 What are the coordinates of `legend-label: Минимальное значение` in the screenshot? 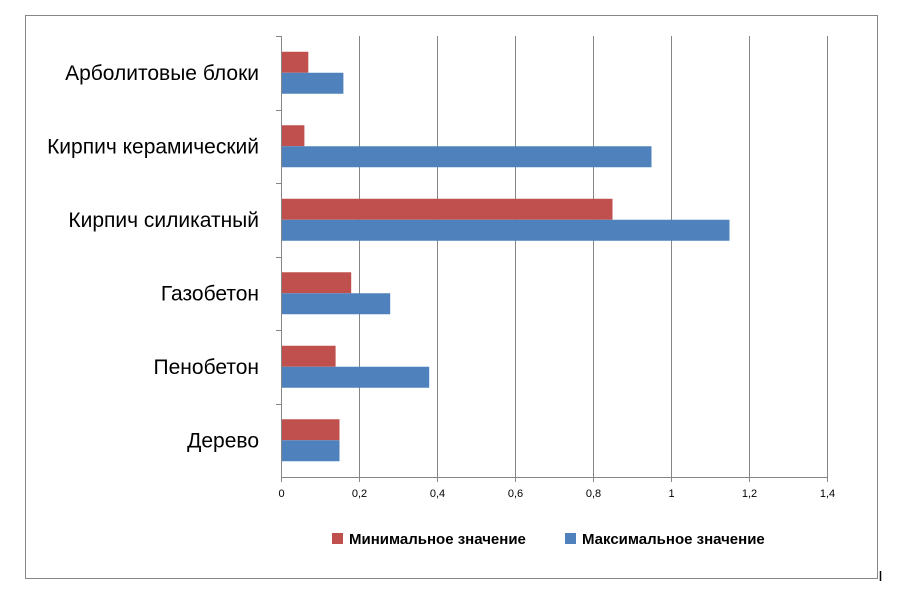 It's located at (437, 539).